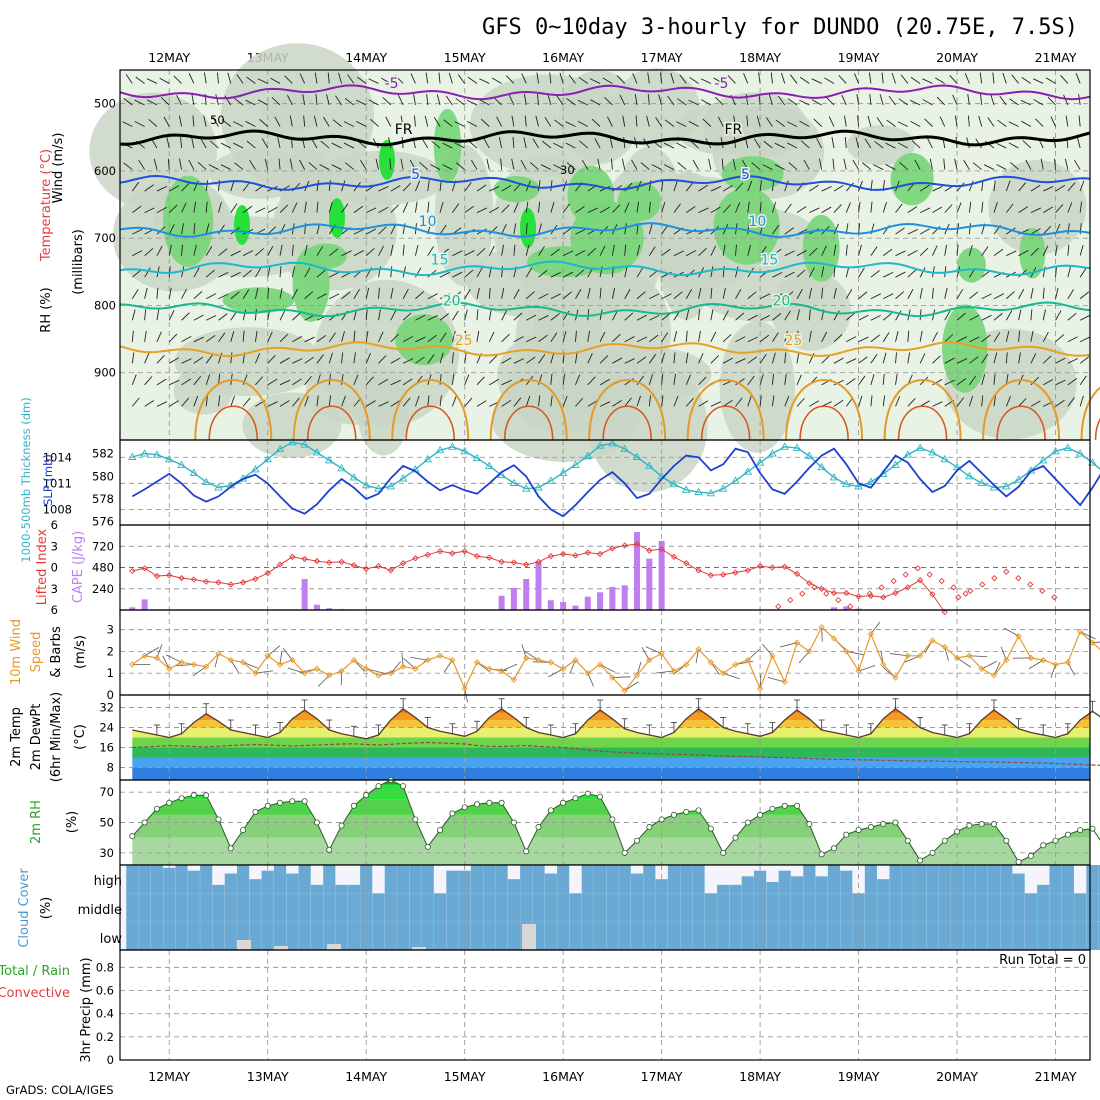 Image resolution: width=1100 pixels, height=1100 pixels. Describe the element at coordinates (563, 1076) in the screenshot. I see `date-label: 16MAY` at that location.